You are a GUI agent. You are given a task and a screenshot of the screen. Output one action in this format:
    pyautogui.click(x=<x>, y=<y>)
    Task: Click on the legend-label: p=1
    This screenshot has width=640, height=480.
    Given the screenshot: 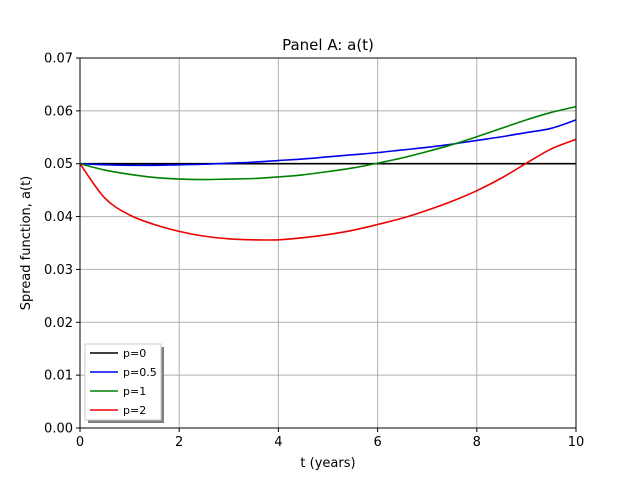 What is the action you would take?
    pyautogui.click(x=134, y=391)
    